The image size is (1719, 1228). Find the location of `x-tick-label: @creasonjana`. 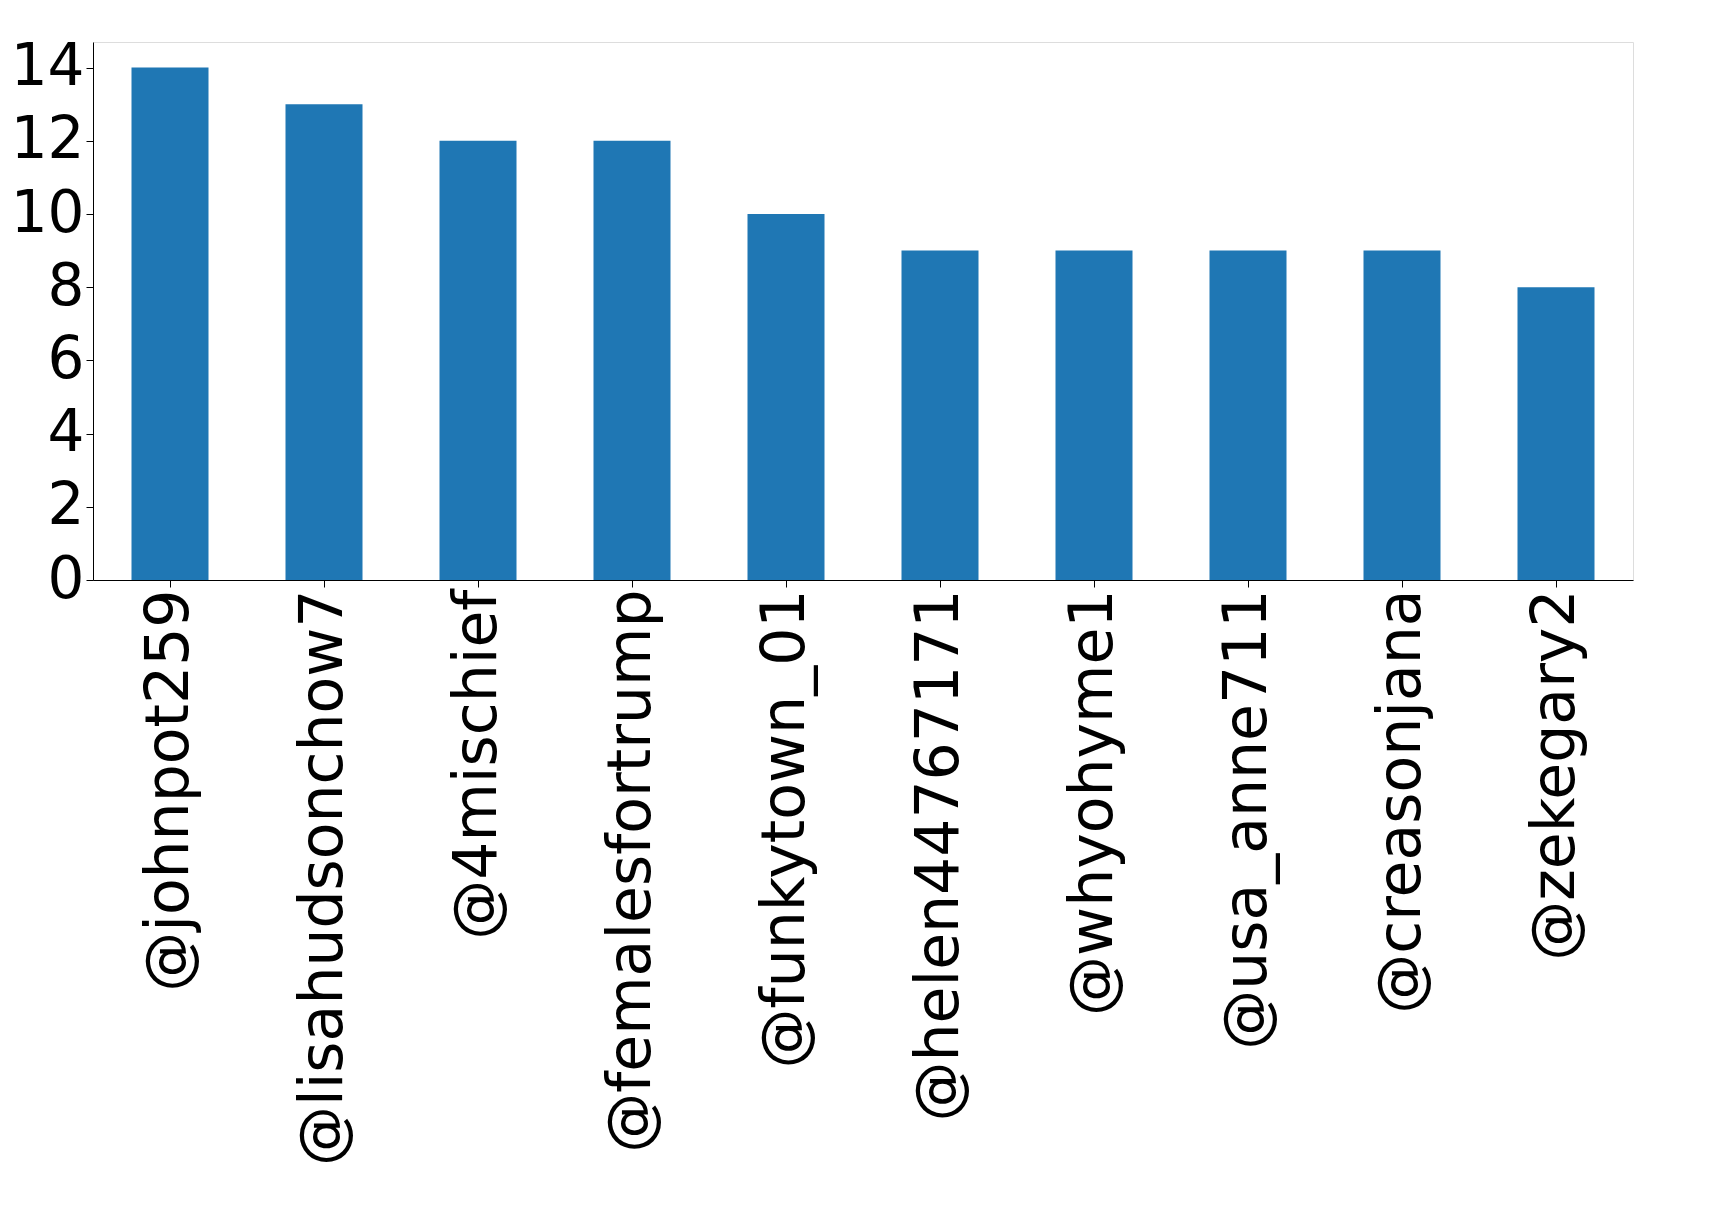

x-tick-label: @creasonjana is located at coordinates (1399, 801).